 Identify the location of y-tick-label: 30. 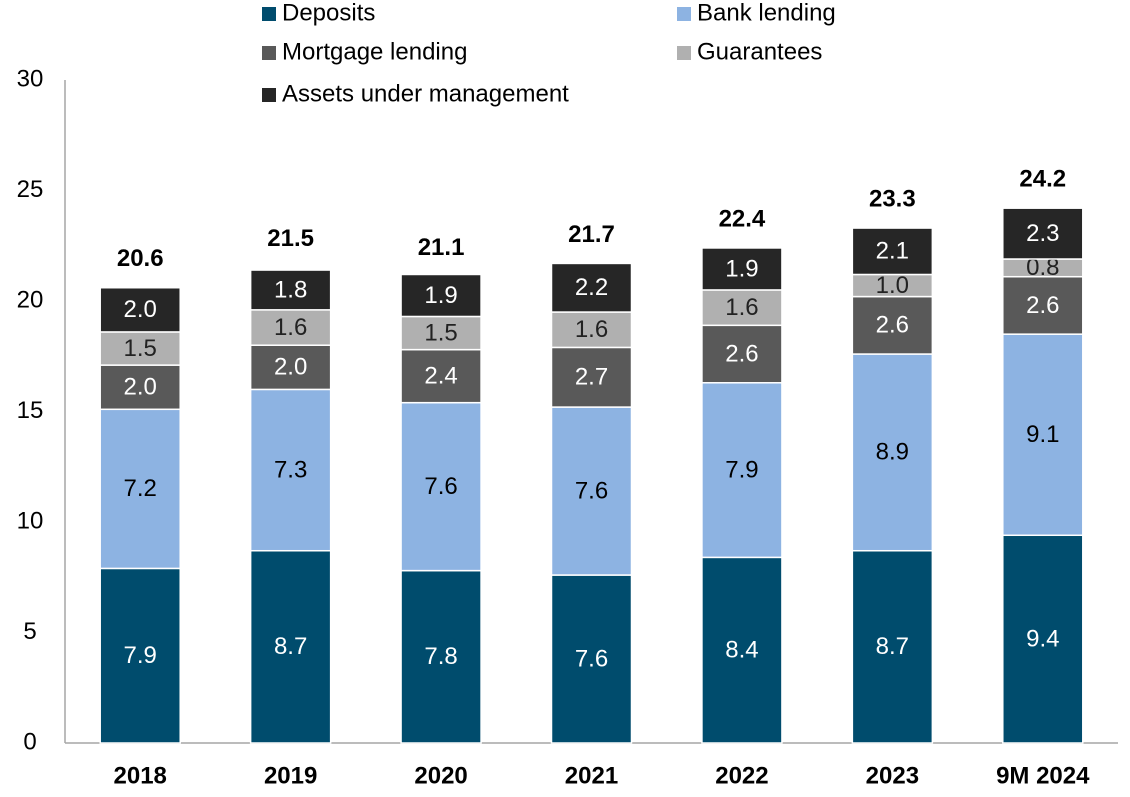
(30, 78).